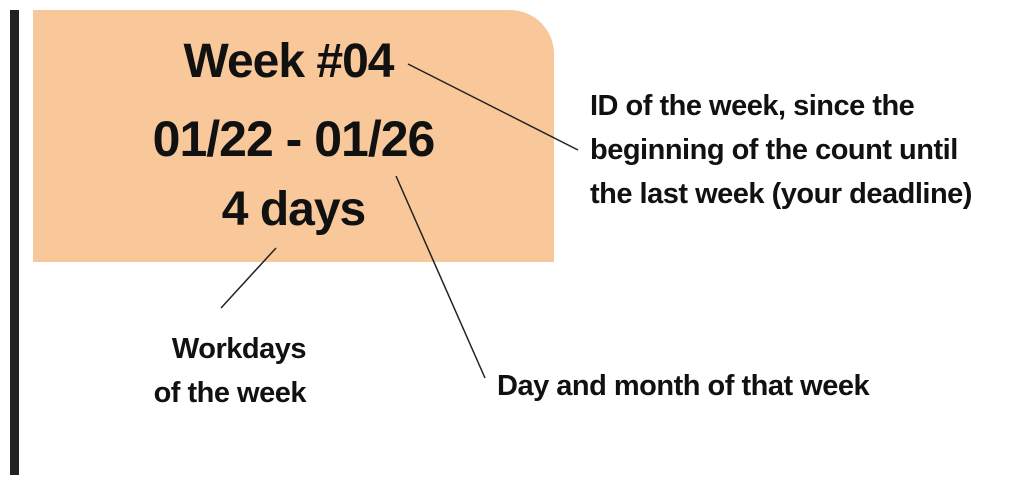 Image resolution: width=1024 pixels, height=490 pixels. What do you see at coordinates (683, 386) in the screenshot?
I see `date-annotation: Day and month of that week` at bounding box center [683, 386].